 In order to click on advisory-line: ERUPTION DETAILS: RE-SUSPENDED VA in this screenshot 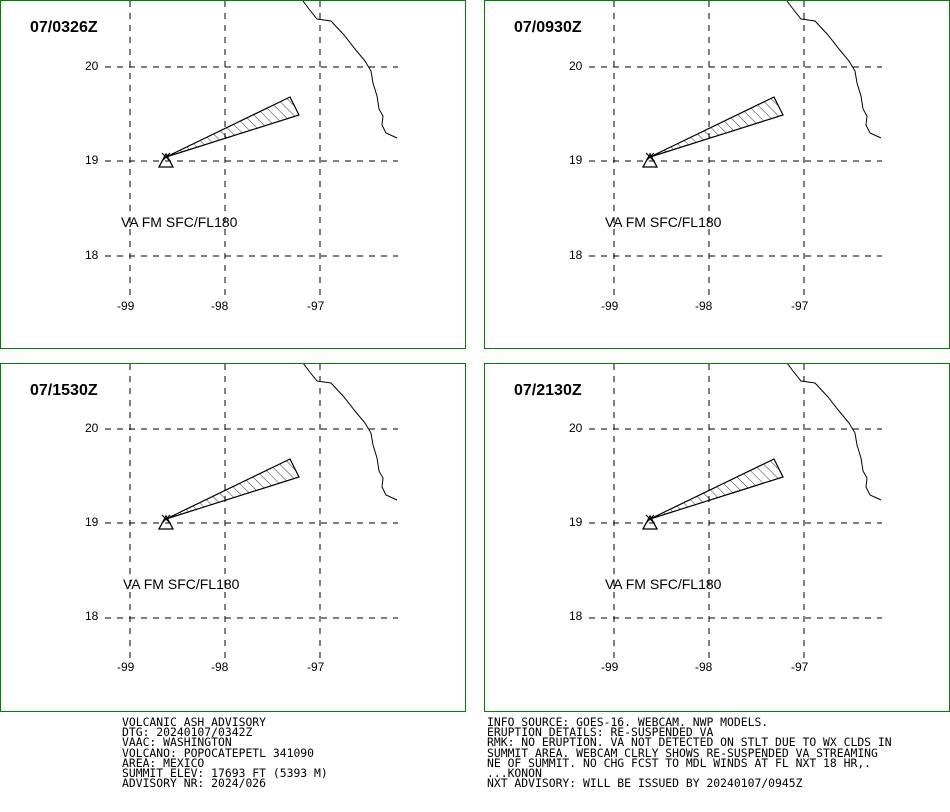, I will do `click(600, 732)`.